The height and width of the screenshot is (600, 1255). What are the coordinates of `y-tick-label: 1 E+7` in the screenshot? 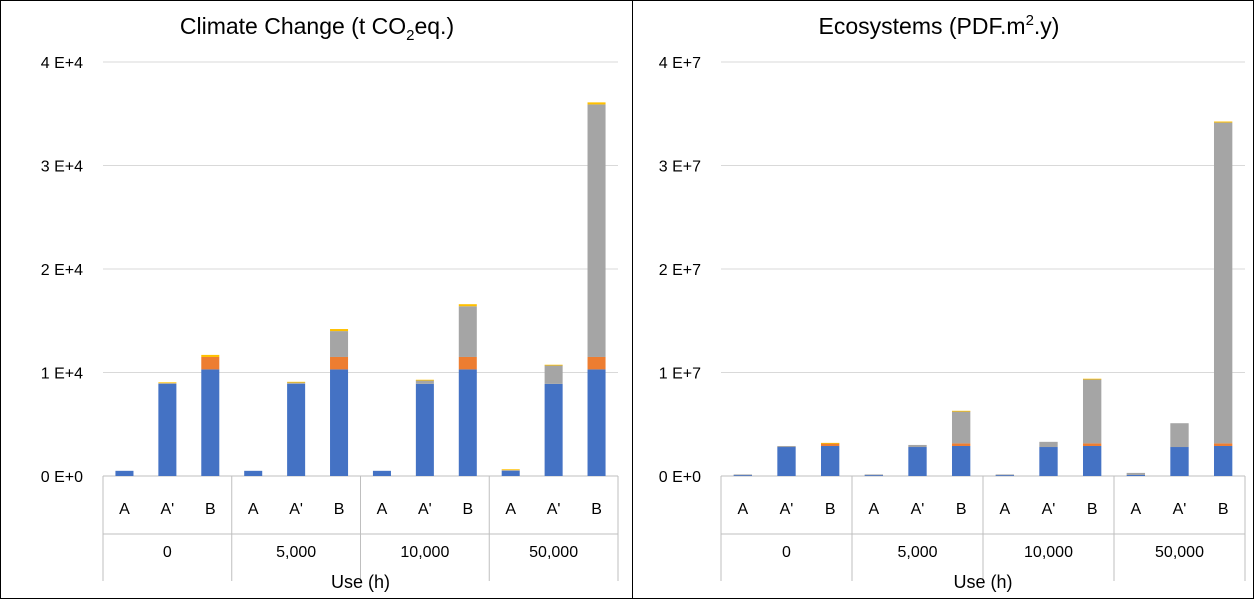 It's located at (680, 374).